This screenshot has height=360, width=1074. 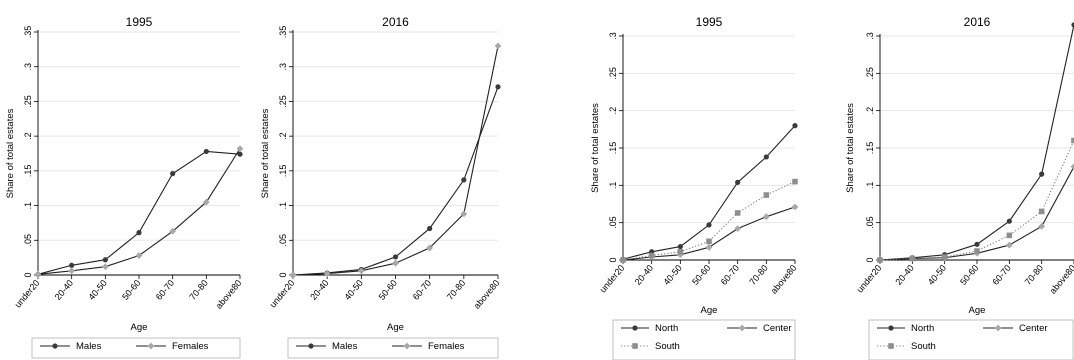 I want to click on legend-marker-females, so click(x=407, y=346).